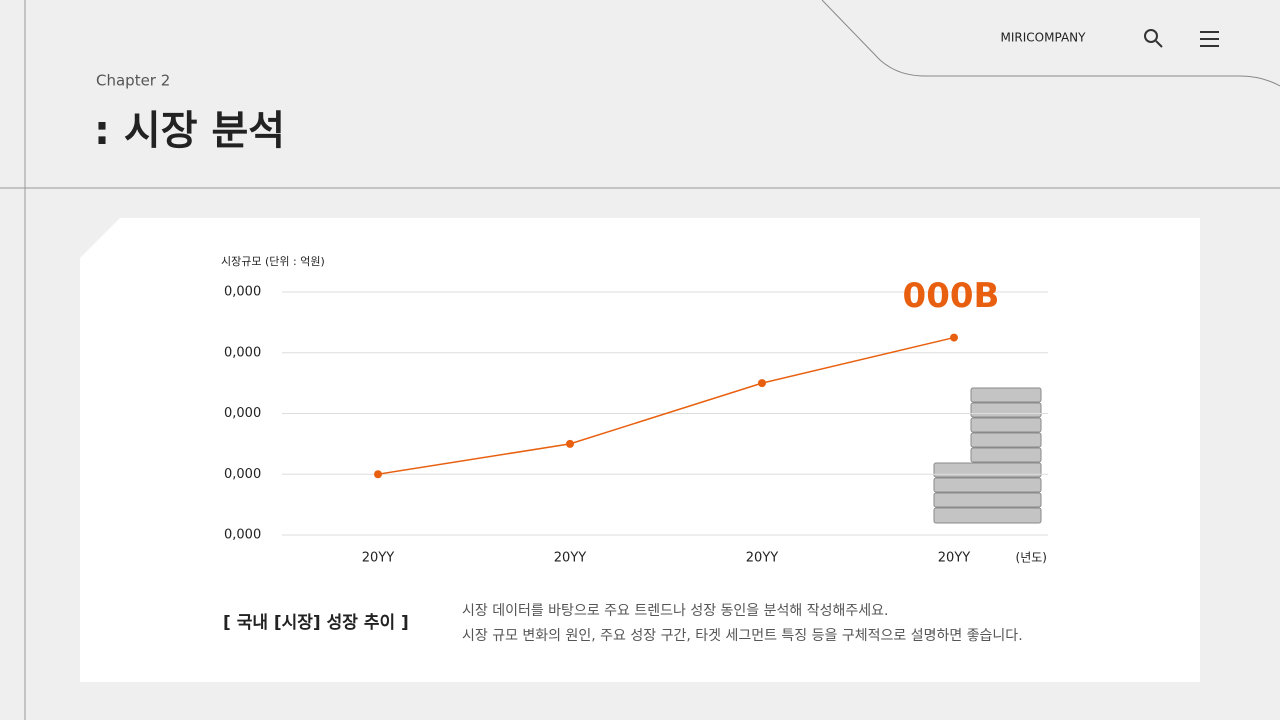 Image resolution: width=1280 pixels, height=720 pixels. I want to click on menu-icon, so click(1209, 39).